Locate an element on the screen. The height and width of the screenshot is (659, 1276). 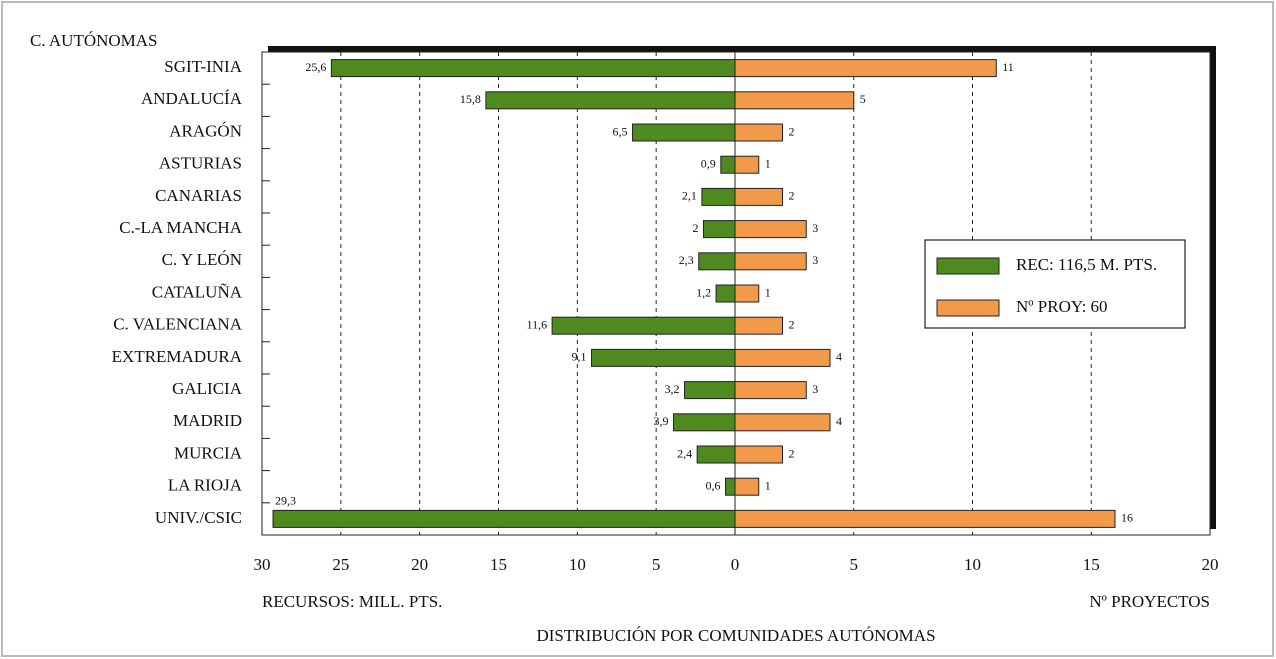
data-label: 15,8 is located at coordinates (470, 99).